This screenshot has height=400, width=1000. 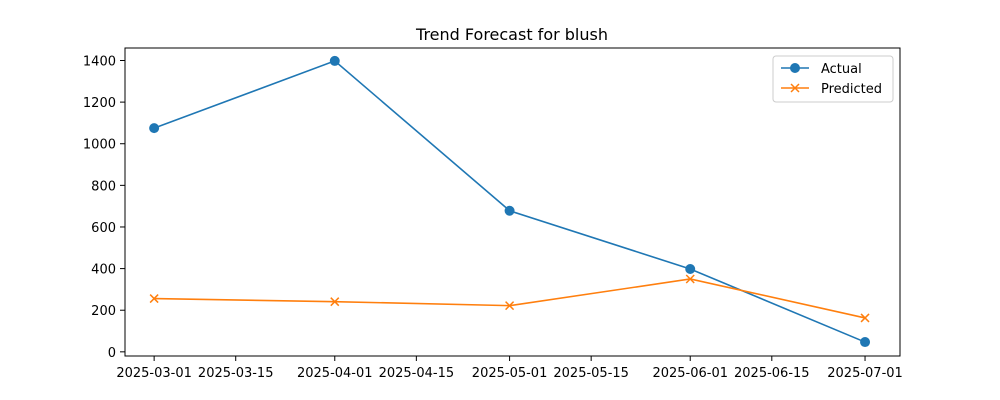 I want to click on y-tick-label: 1200, so click(x=99, y=103).